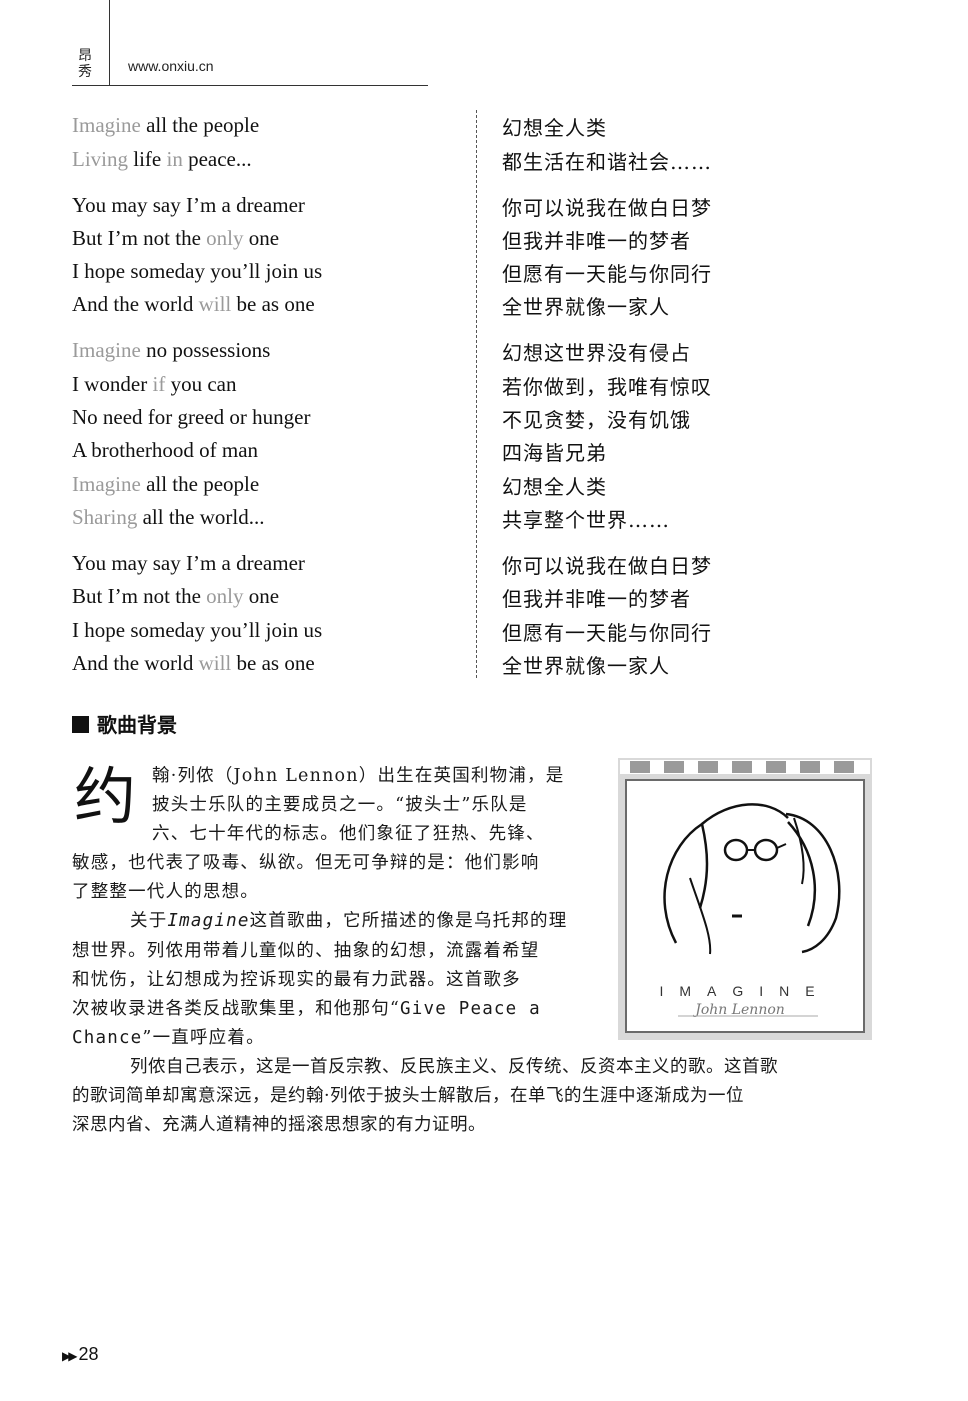 The height and width of the screenshot is (1401, 968). Describe the element at coordinates (744, 991) in the screenshot. I see `album-title: IMAGINE` at that location.